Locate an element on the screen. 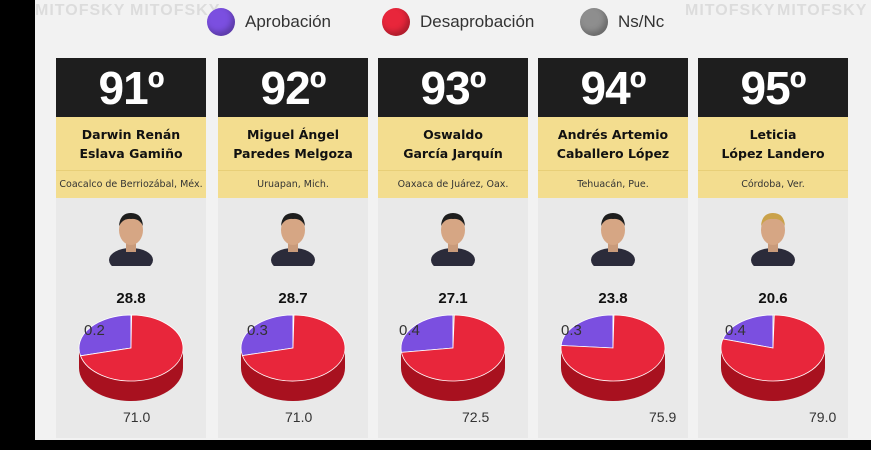 The width and height of the screenshot is (871, 450). legend-item-desaprobacion: Desaprobación is located at coordinates (458, 22).